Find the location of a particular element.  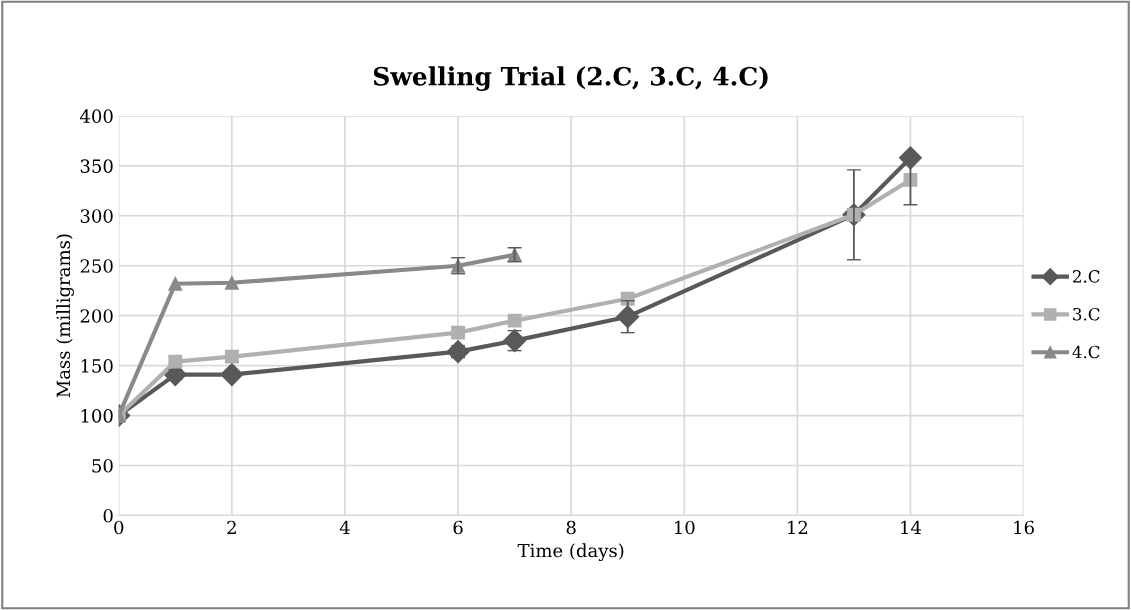

x-tick-label: 0 is located at coordinates (119, 527).